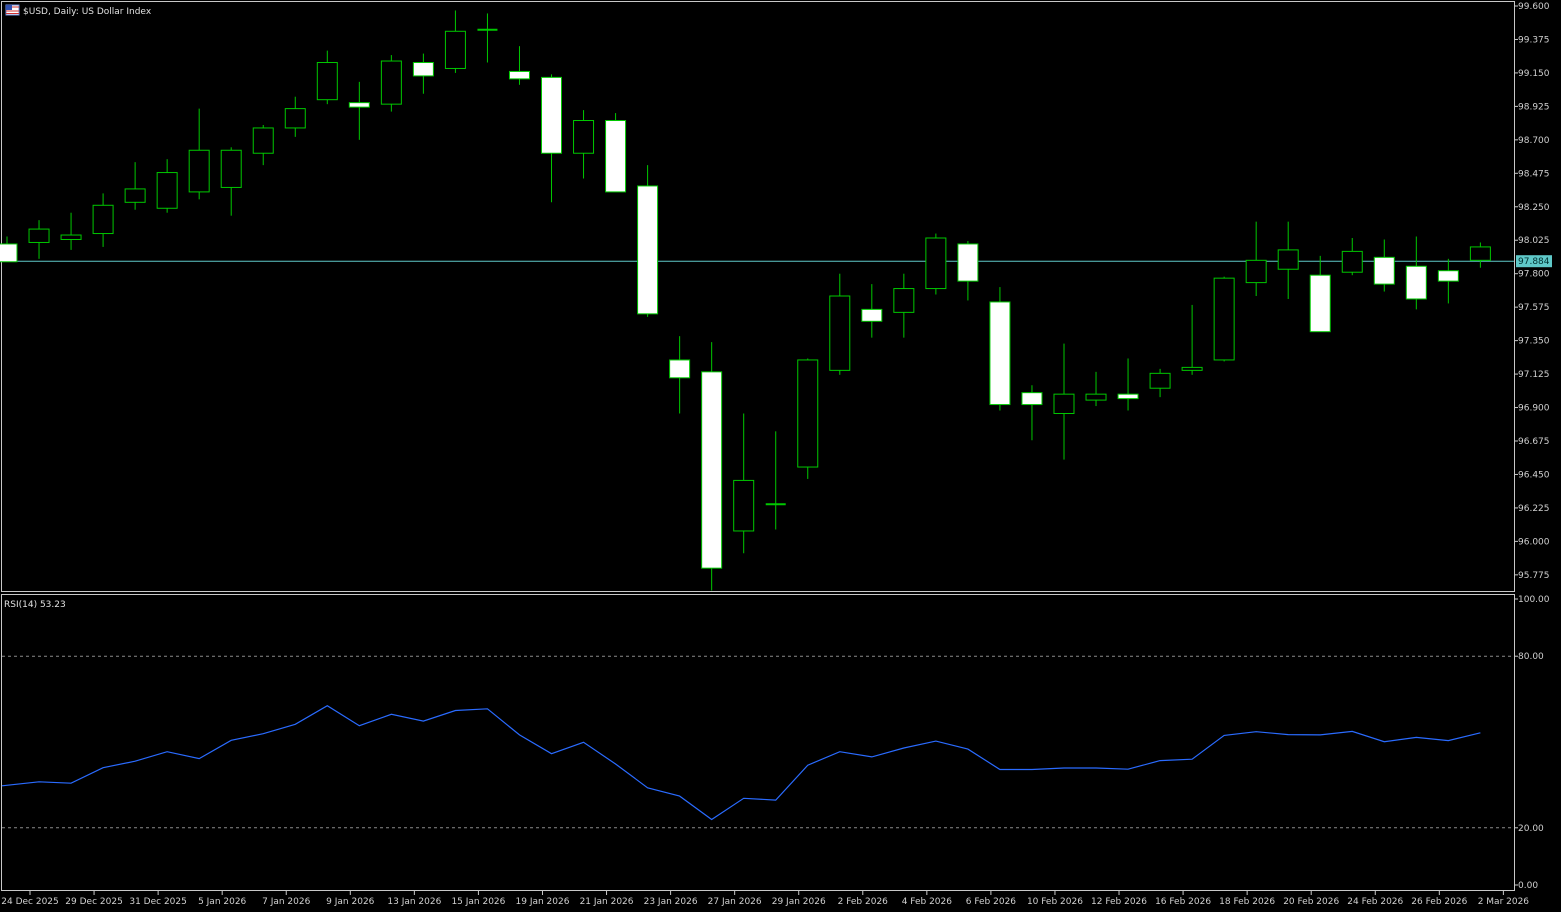 The image size is (1561, 912). Describe the element at coordinates (1119, 902) in the screenshot. I see `date-label: 12 Feb 2026` at that location.